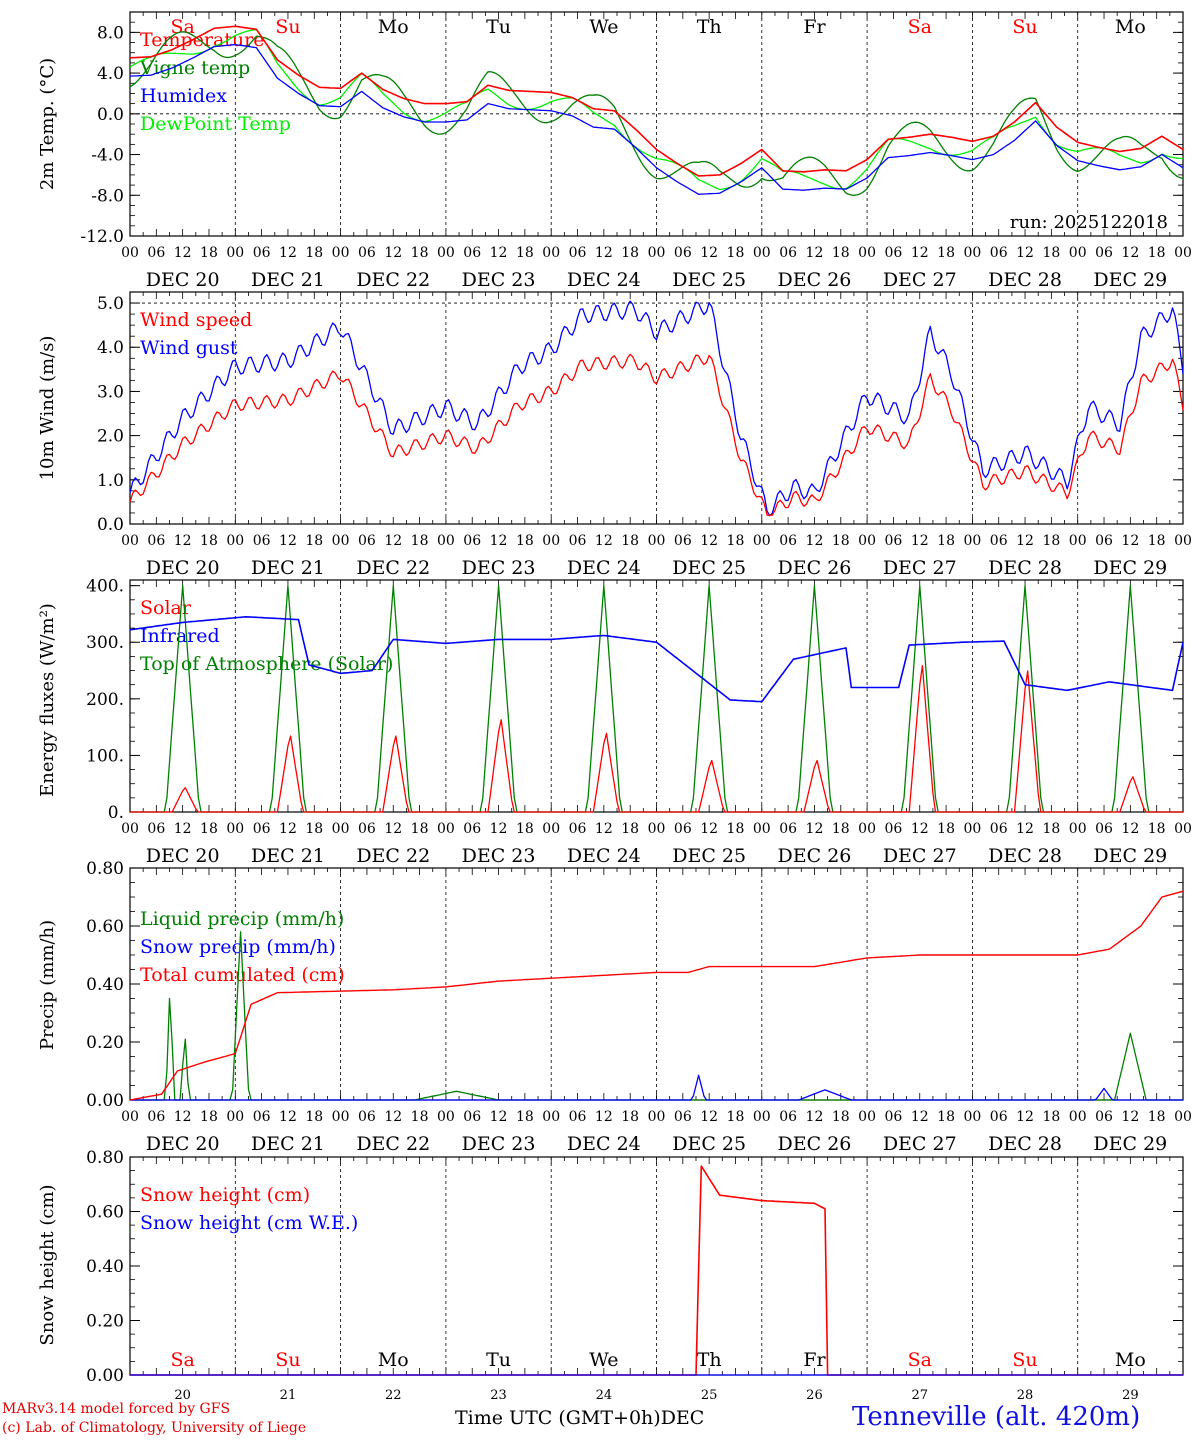 The height and width of the screenshot is (1440, 1194). I want to click on day-number: 26, so click(814, 1395).